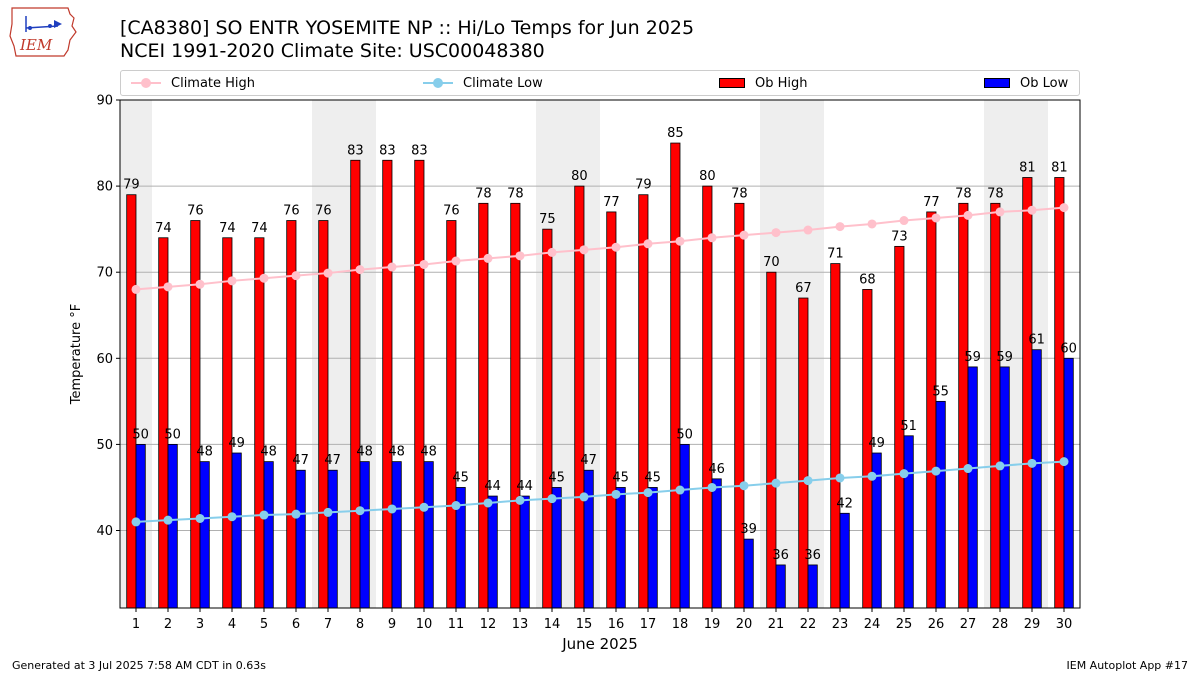 Image resolution: width=1200 pixels, height=675 pixels. What do you see at coordinates (936, 624) in the screenshot?
I see `x-tick-label-26: 26` at bounding box center [936, 624].